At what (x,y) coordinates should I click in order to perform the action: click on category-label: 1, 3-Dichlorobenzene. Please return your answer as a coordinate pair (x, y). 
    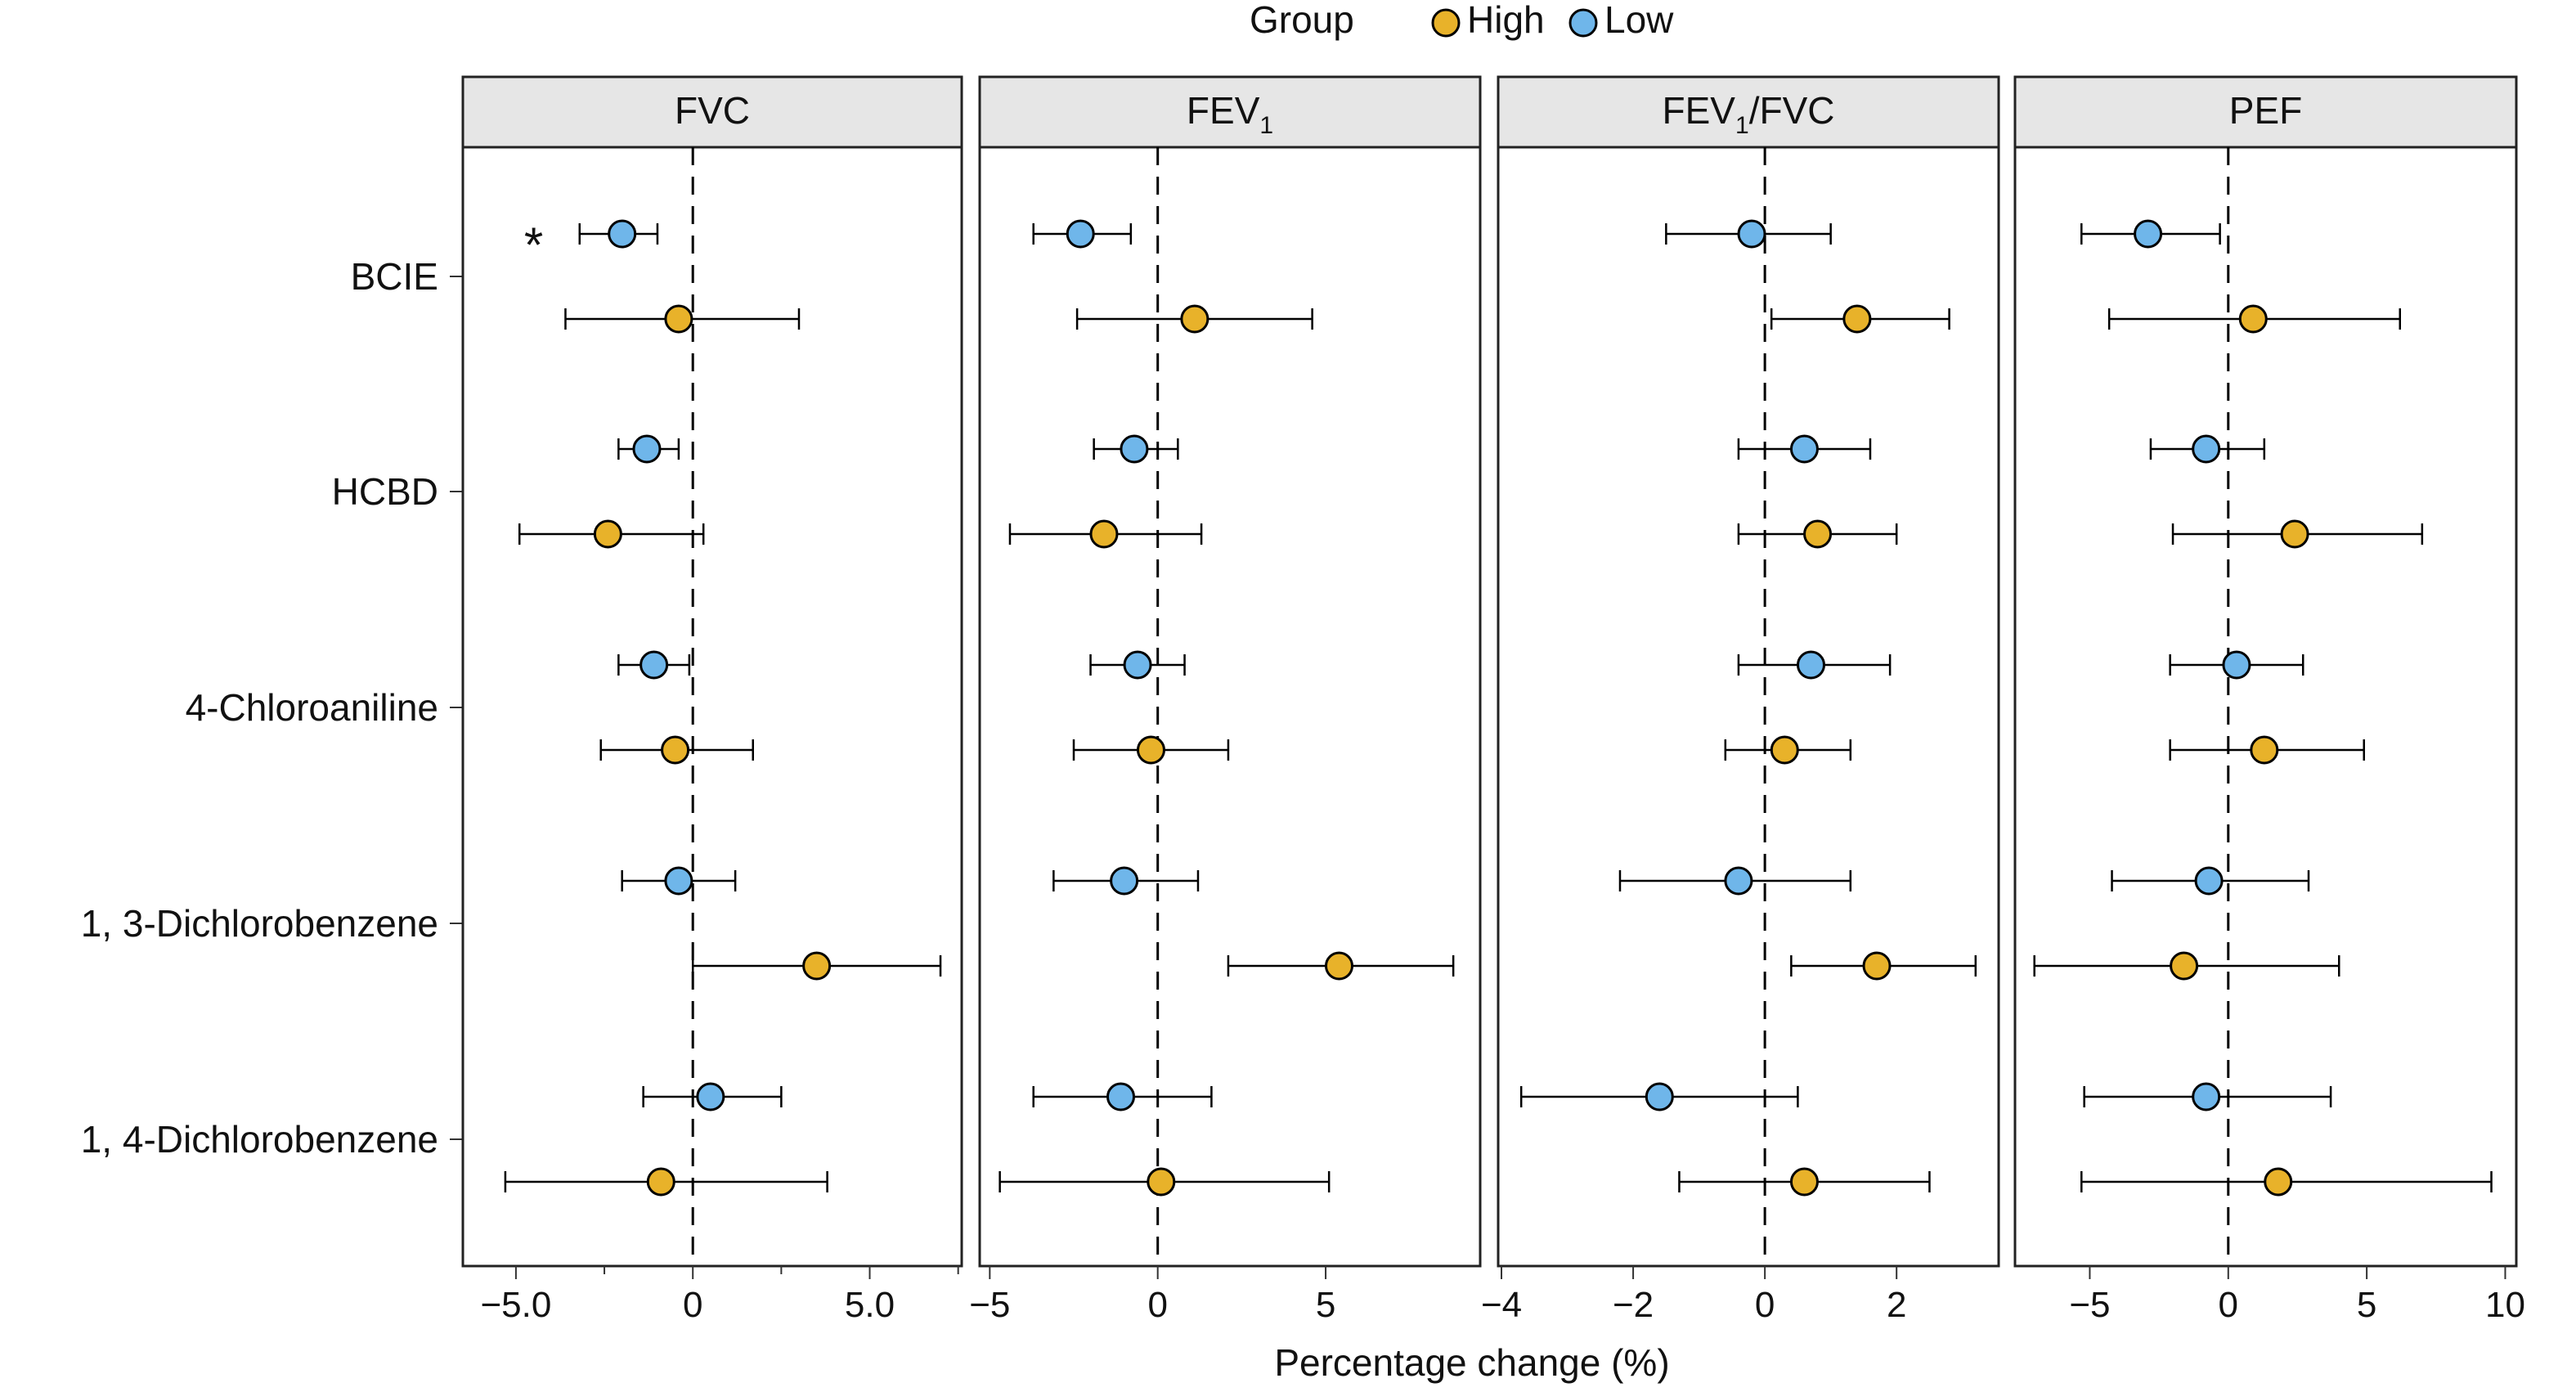
    Looking at the image, I should click on (259, 923).